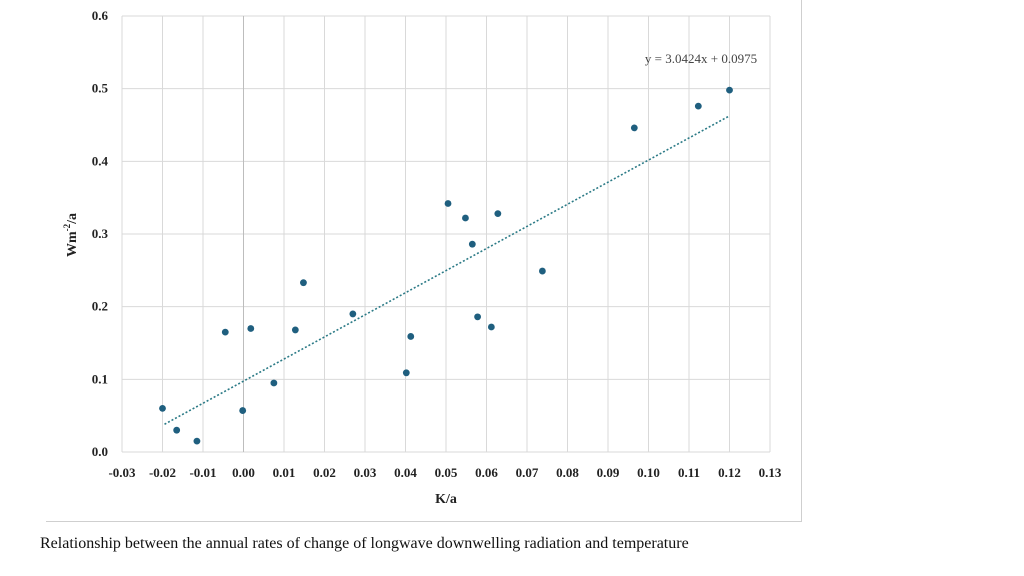 The height and width of the screenshot is (576, 1024). I want to click on y-axis-title-sup: -2, so click(67, 227).